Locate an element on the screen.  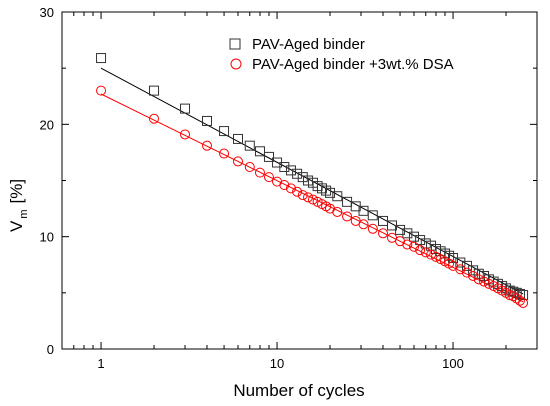
y-tick-label: 20 is located at coordinates (47, 124).